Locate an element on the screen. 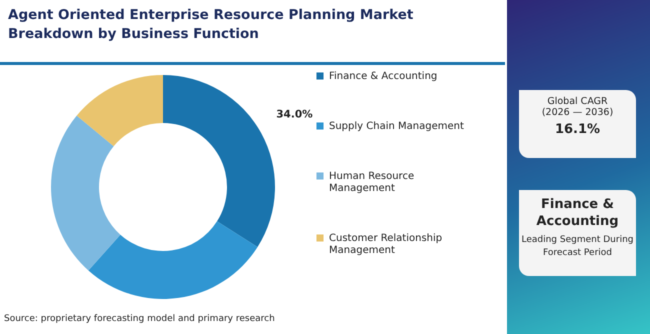  text: Global CAGR is located at coordinates (577, 101).